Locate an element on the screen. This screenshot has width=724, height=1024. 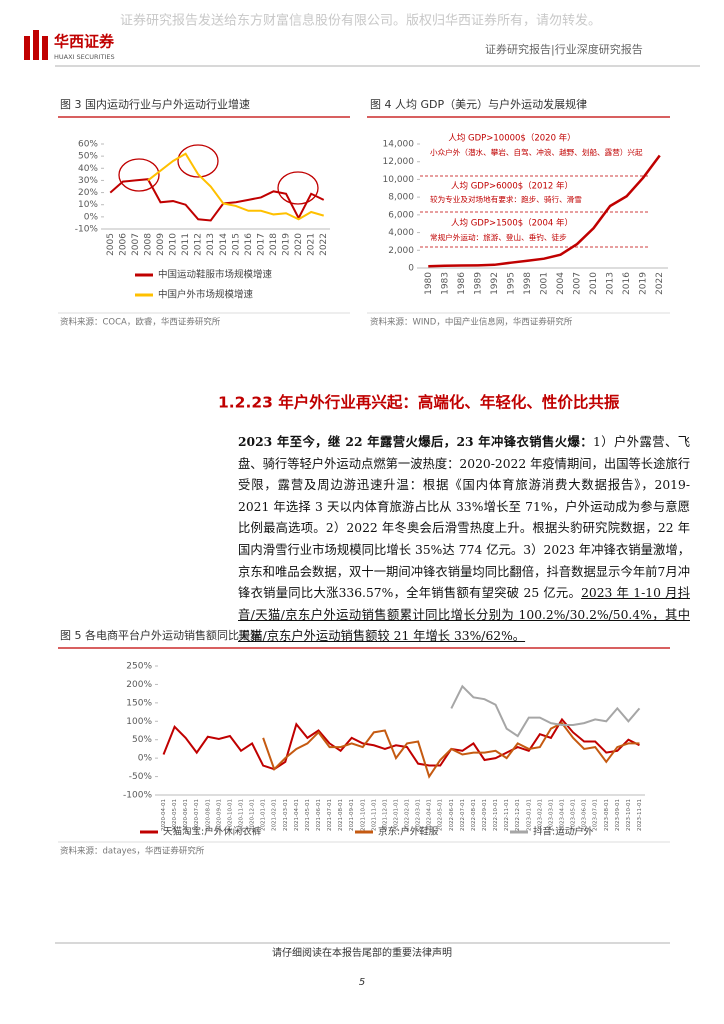
x-tick-label: 2020-11-01 is located at coordinates (242, 815).